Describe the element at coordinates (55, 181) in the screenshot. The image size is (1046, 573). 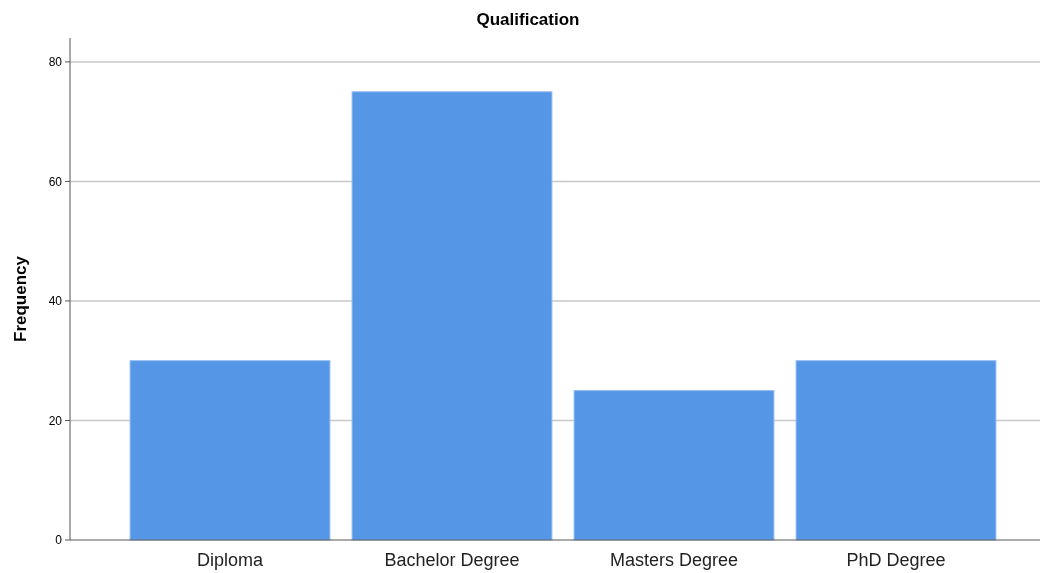
I see `y-tick-label: 60` at that location.